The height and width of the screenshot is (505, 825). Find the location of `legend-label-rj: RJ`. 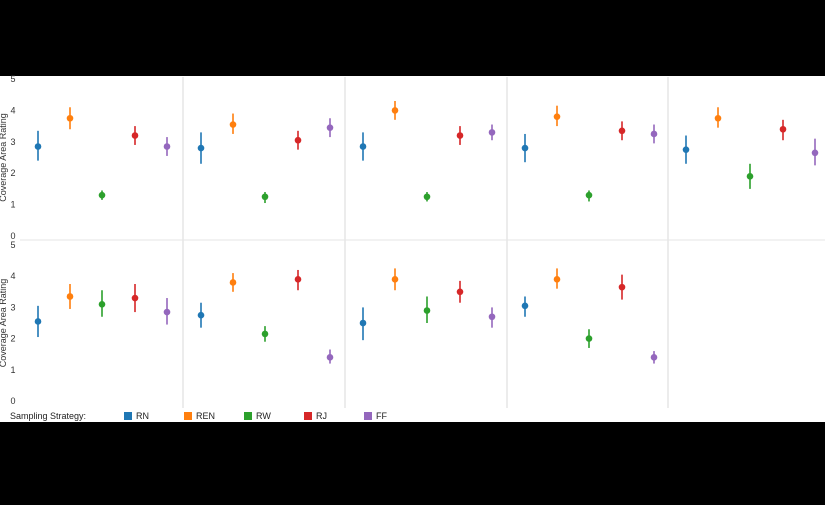

legend-label-rj: RJ is located at coordinates (321, 416).